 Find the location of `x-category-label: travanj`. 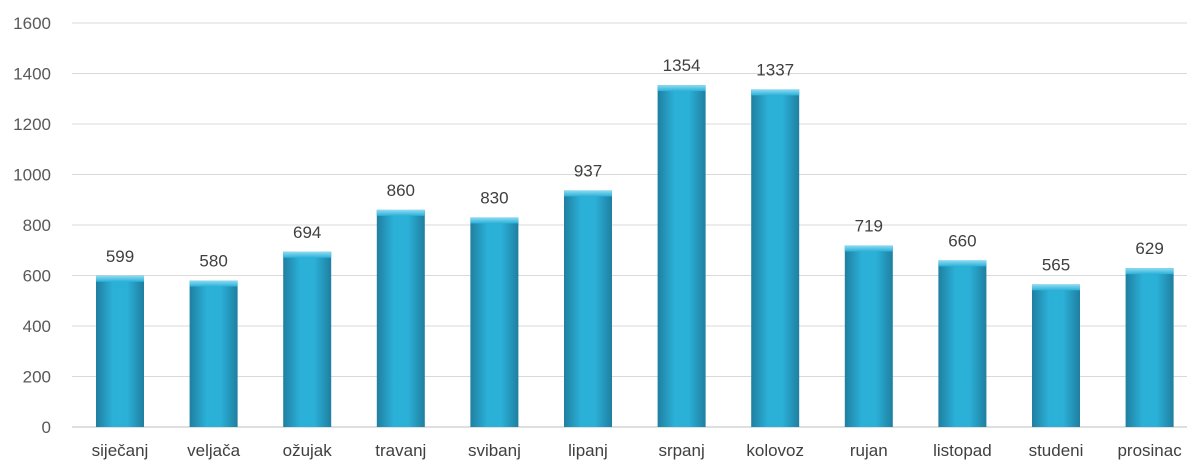

x-category-label: travanj is located at coordinates (400, 450).